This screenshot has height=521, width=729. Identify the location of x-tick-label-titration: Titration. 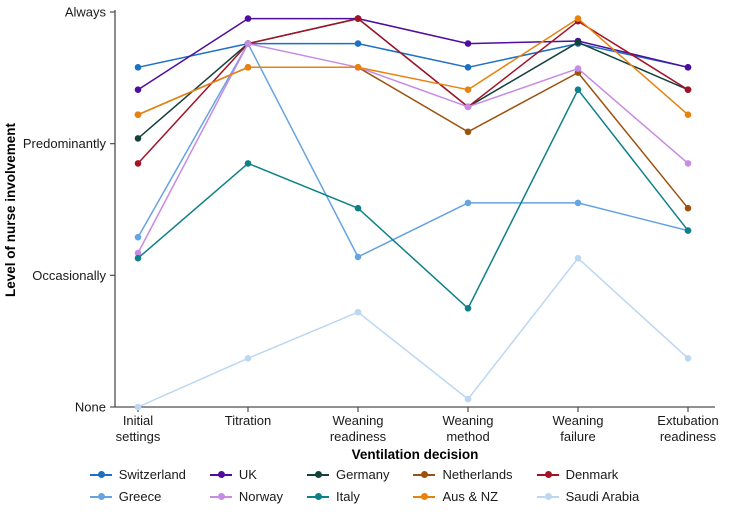
(248, 420).